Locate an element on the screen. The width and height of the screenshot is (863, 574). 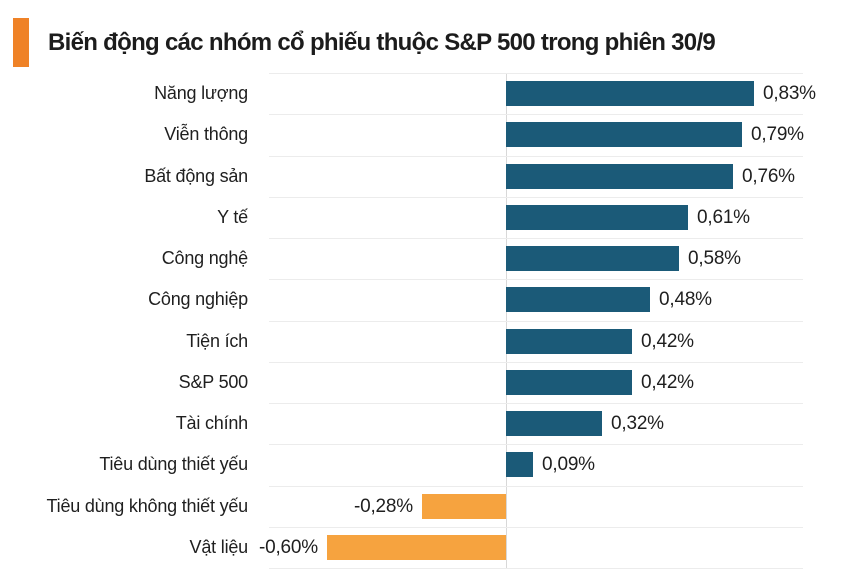
value-label: -0,28% is located at coordinates (383, 506).